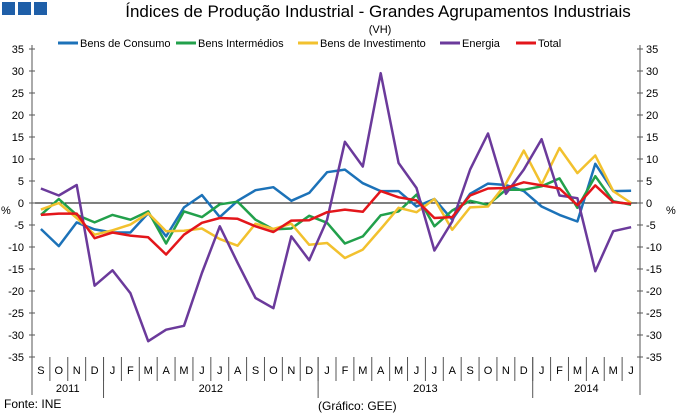  Describe the element at coordinates (125, 44) in the screenshot. I see `legend-label: Bens de Consumo` at that location.